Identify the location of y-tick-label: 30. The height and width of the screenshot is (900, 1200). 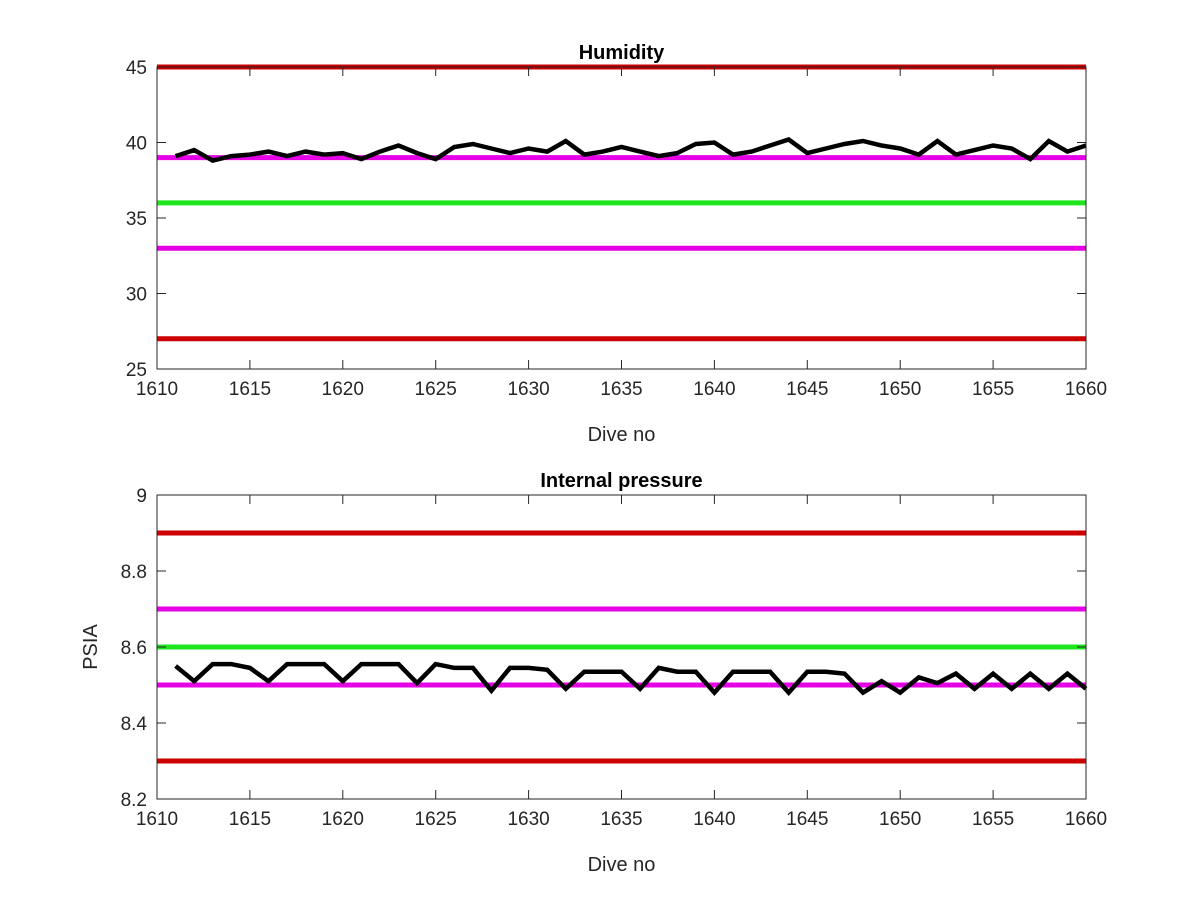
(136, 295).